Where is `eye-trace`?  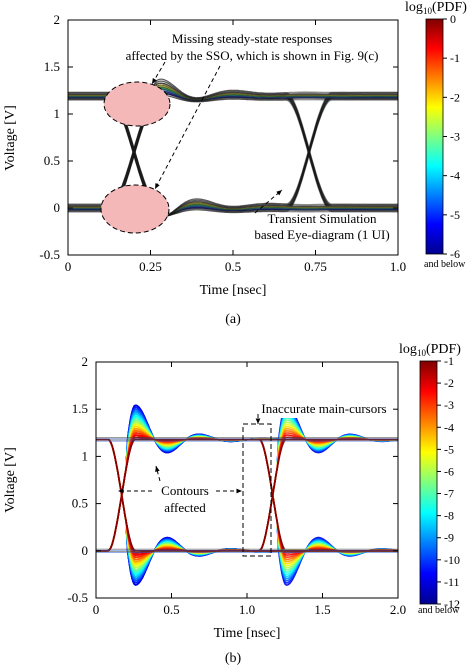 eye-trace is located at coordinates (233, 144).